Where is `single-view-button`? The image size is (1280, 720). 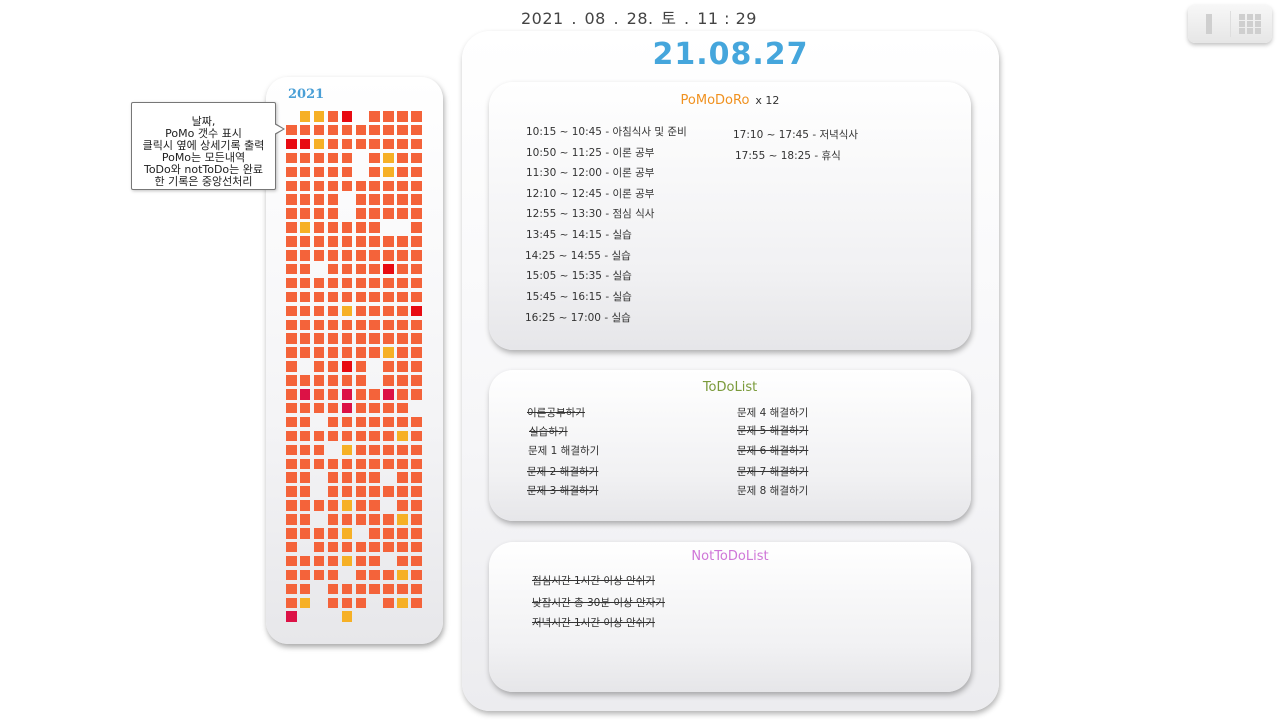
single-view-button is located at coordinates (1209, 24).